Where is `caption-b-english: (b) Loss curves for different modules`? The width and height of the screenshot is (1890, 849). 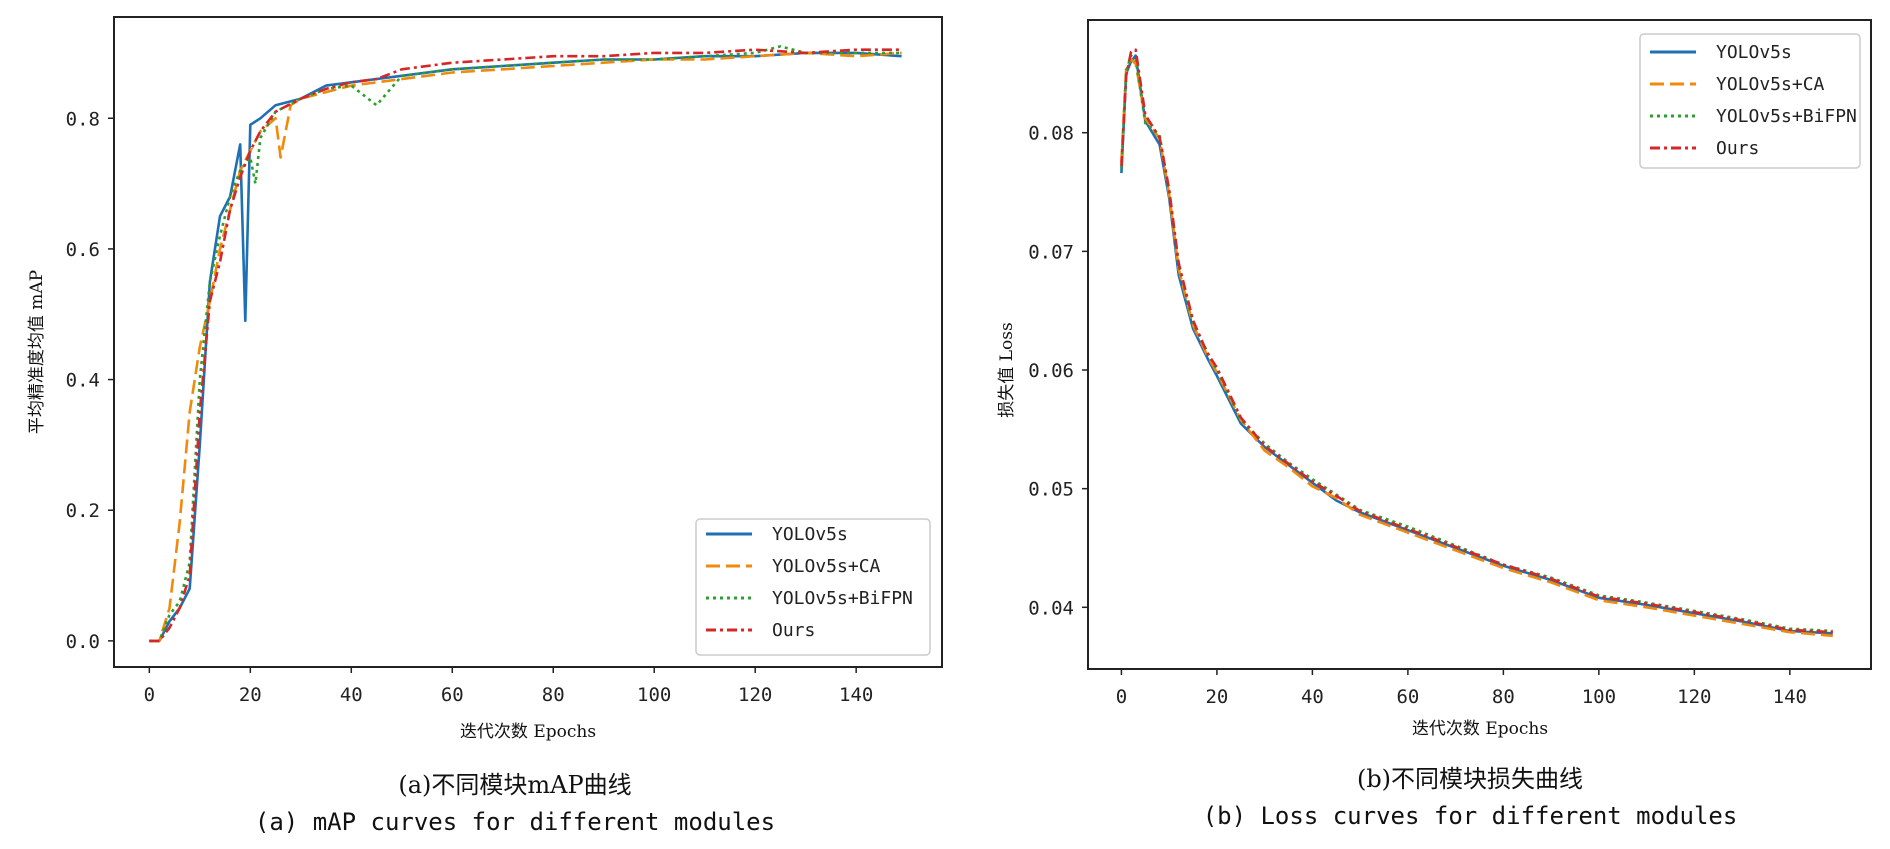 caption-b-english: (b) Loss curves for different modules is located at coordinates (1470, 816).